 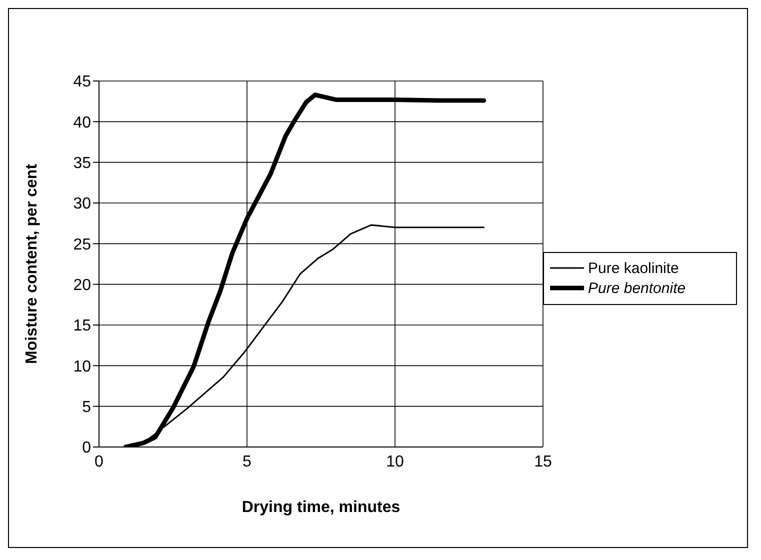 What do you see at coordinates (87, 448) in the screenshot?
I see `y-tick-label: 0` at bounding box center [87, 448].